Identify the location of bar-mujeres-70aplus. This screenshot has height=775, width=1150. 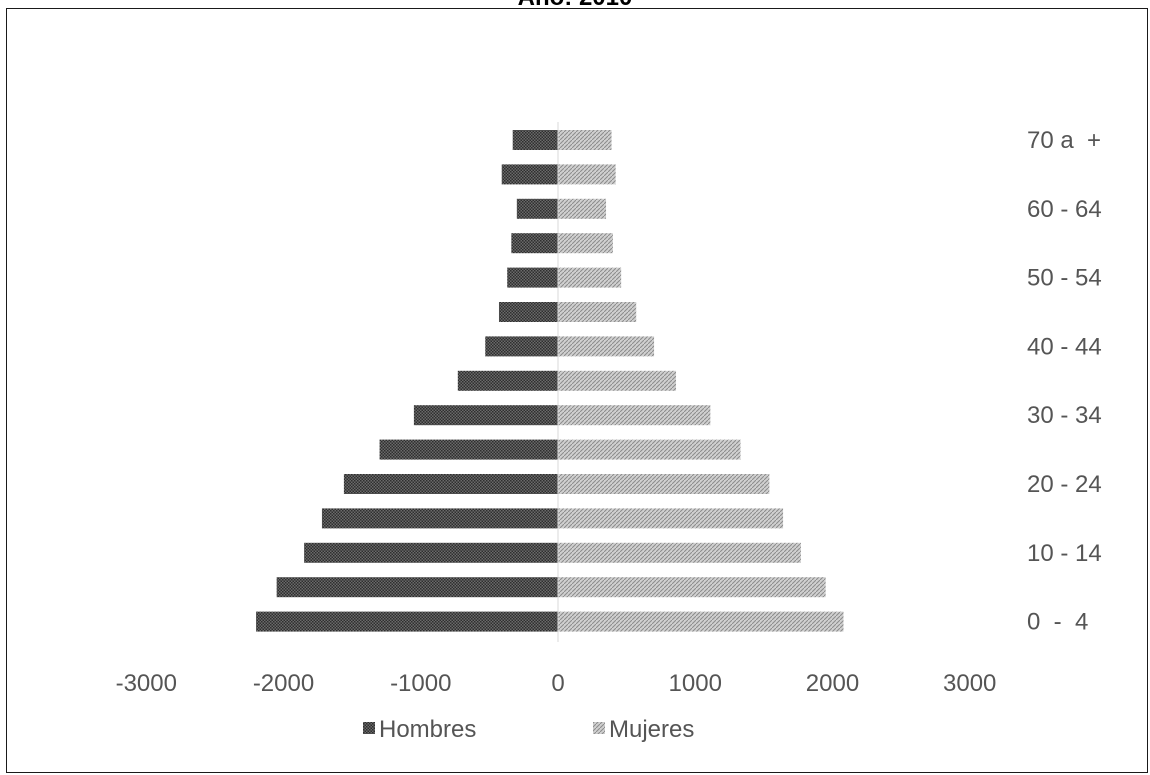
(585, 140).